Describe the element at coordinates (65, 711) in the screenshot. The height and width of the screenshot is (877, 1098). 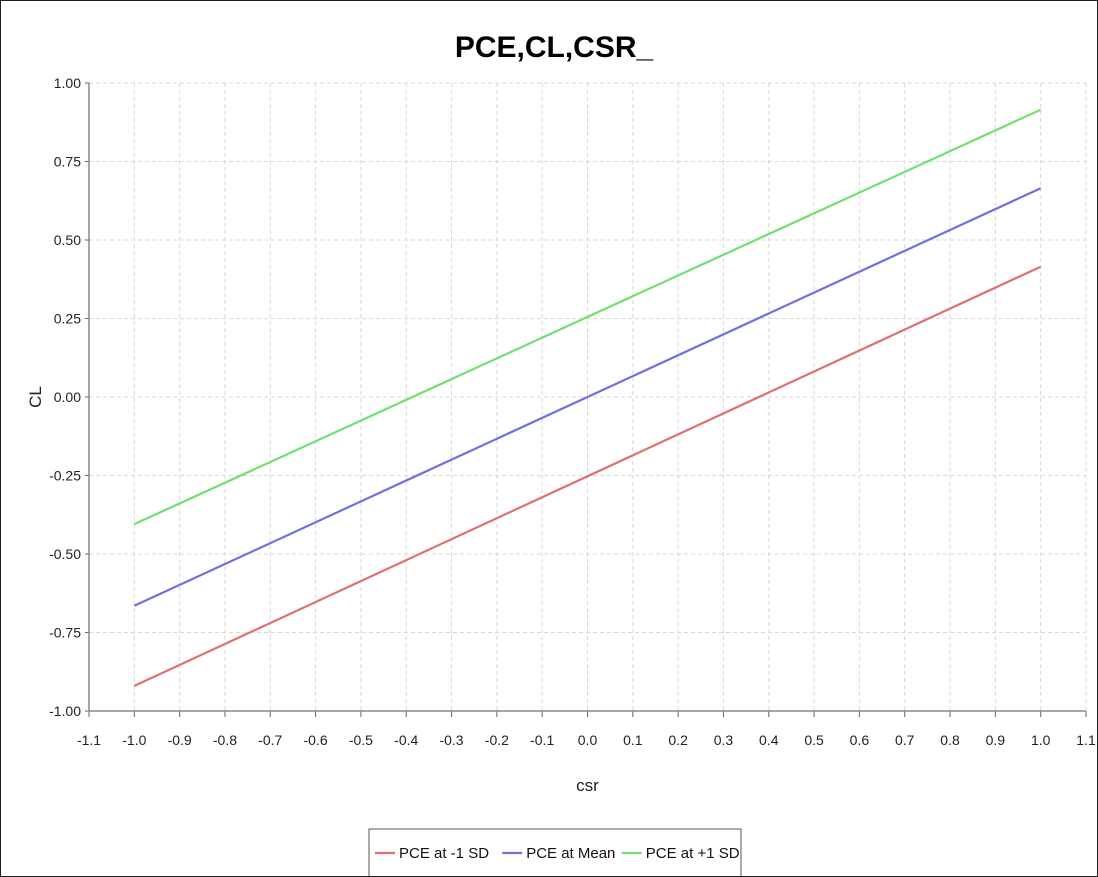
I see `y-tick-label: -1.00` at that location.